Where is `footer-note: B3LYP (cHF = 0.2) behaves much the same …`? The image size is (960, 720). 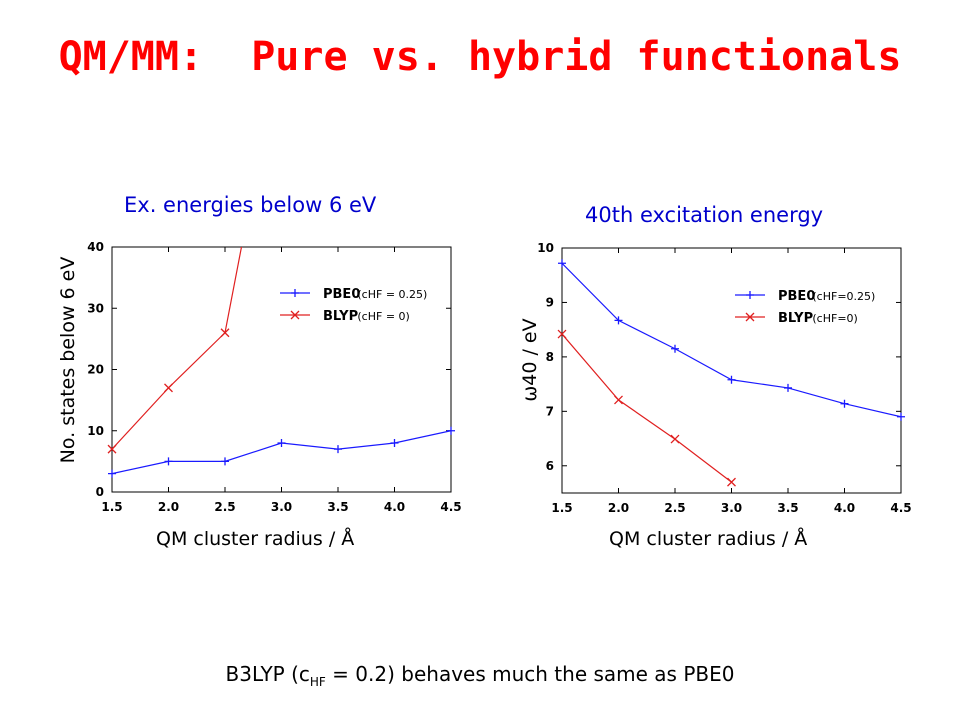
footer-note: B3LYP (cHF = 0.2) behaves much the same … is located at coordinates (480, 675).